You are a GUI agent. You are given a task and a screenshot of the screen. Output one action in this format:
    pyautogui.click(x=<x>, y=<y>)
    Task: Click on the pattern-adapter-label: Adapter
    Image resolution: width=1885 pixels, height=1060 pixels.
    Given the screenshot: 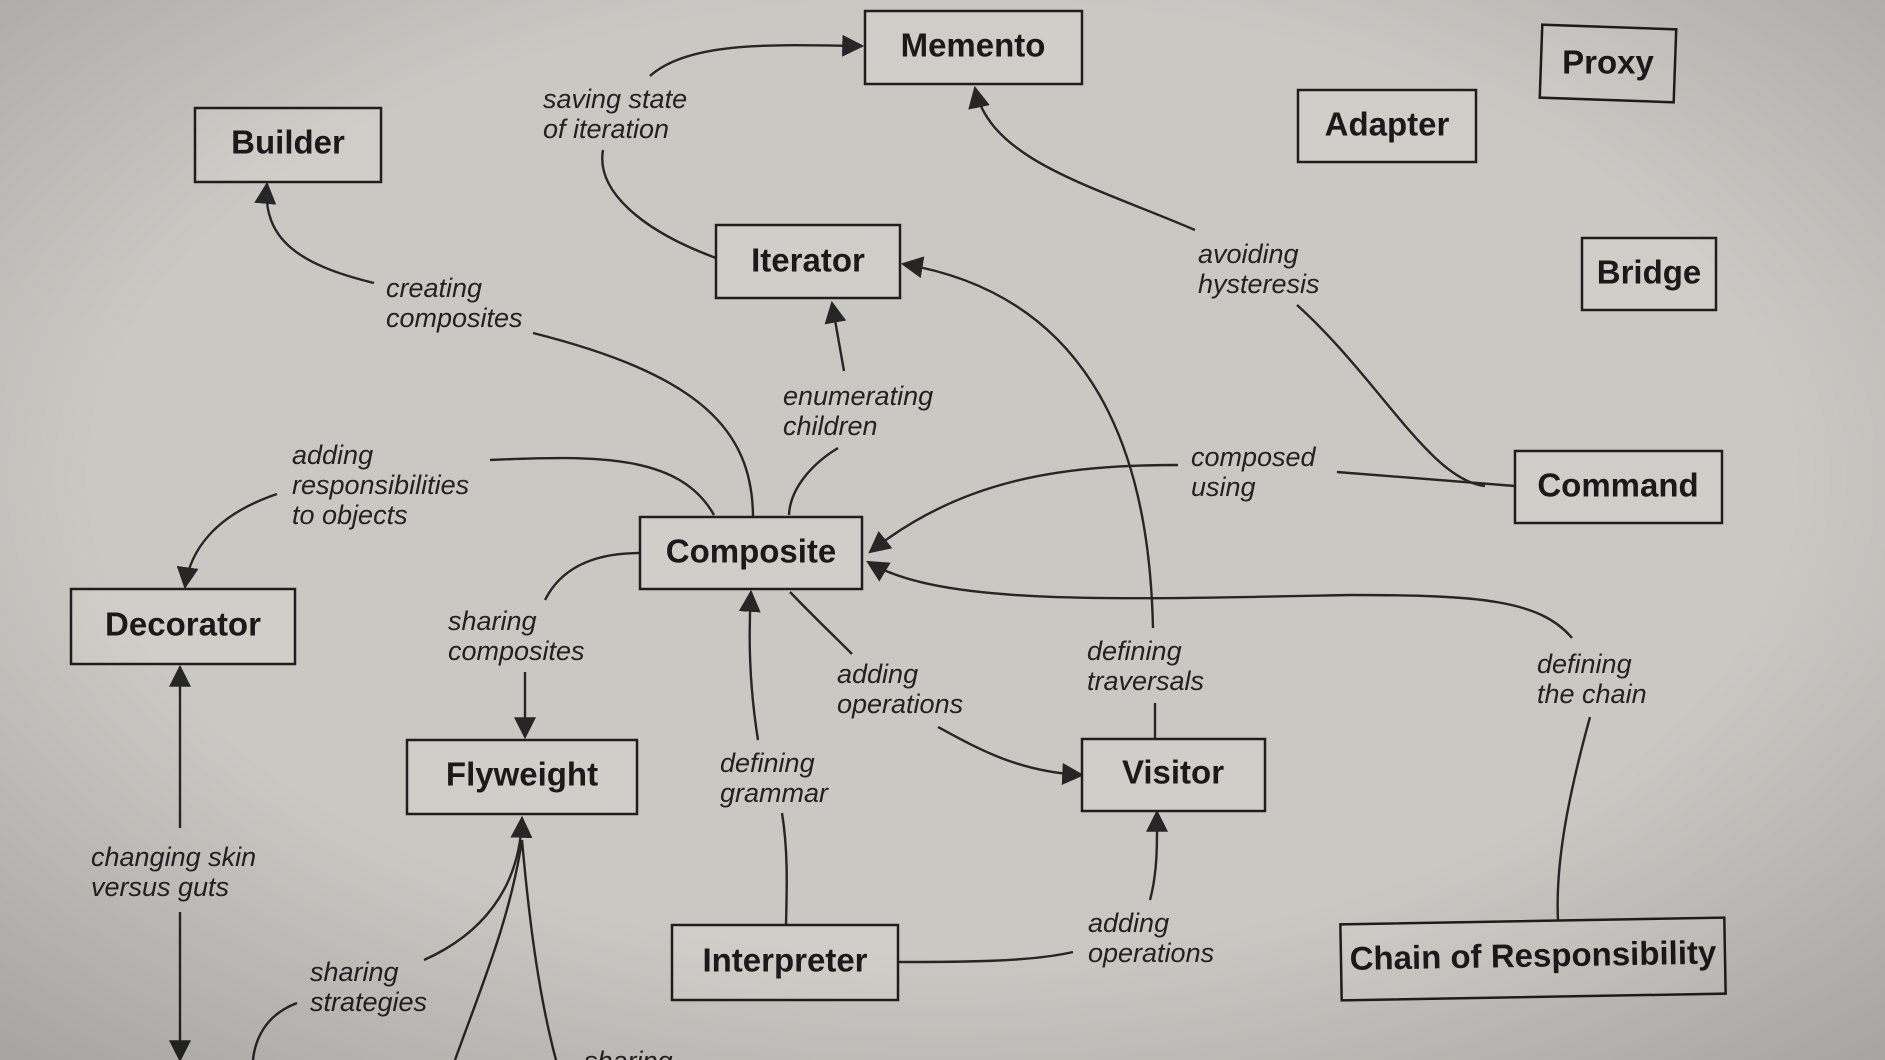 What is the action you would take?
    pyautogui.click(x=1387, y=124)
    